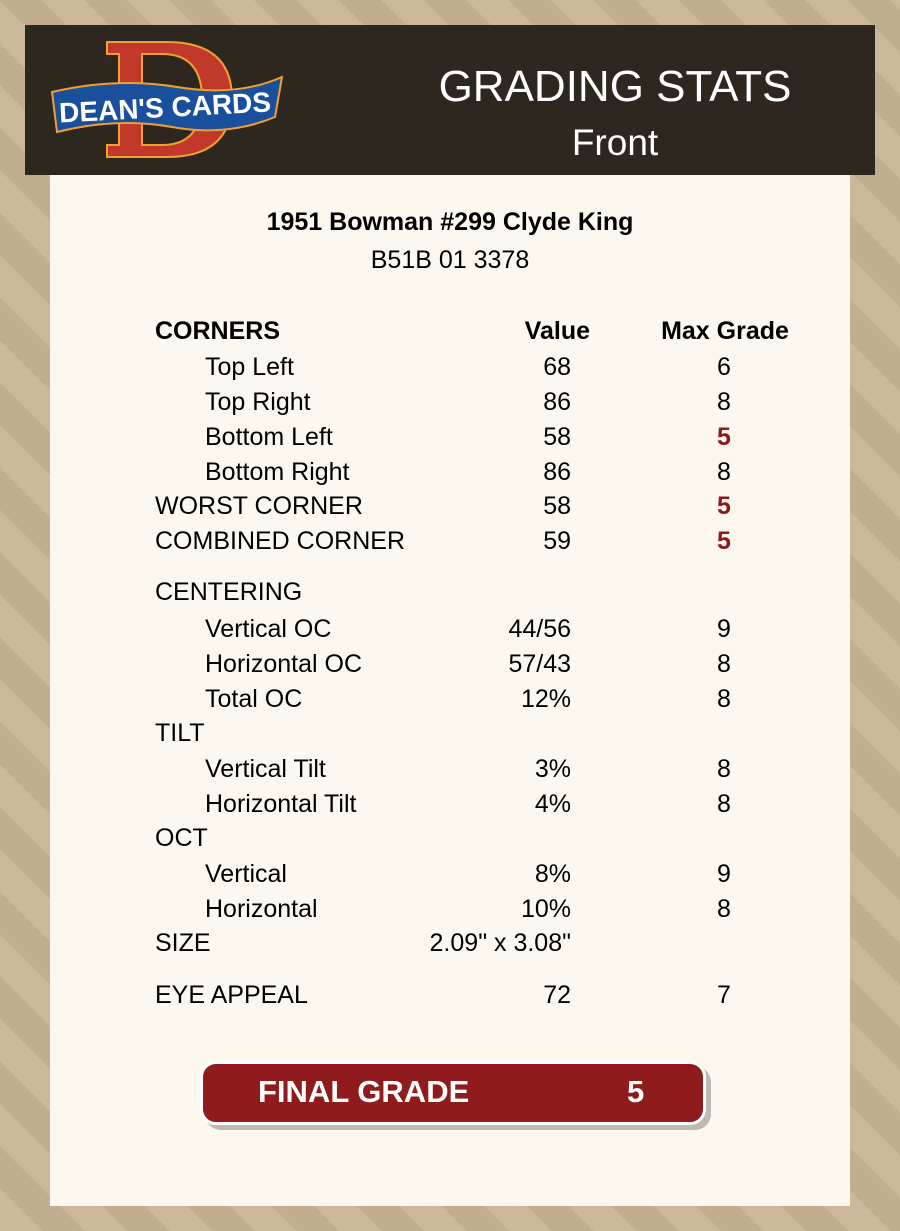 Image resolution: width=900 pixels, height=1231 pixels. What do you see at coordinates (277, 472) in the screenshot?
I see `row-label: Bottom Right` at bounding box center [277, 472].